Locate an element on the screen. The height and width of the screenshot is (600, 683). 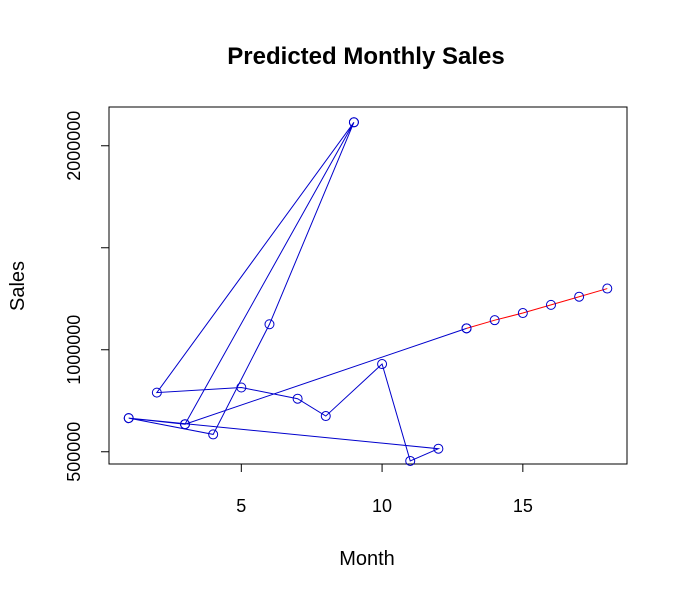
x-tick-label: 15 is located at coordinates (523, 506).